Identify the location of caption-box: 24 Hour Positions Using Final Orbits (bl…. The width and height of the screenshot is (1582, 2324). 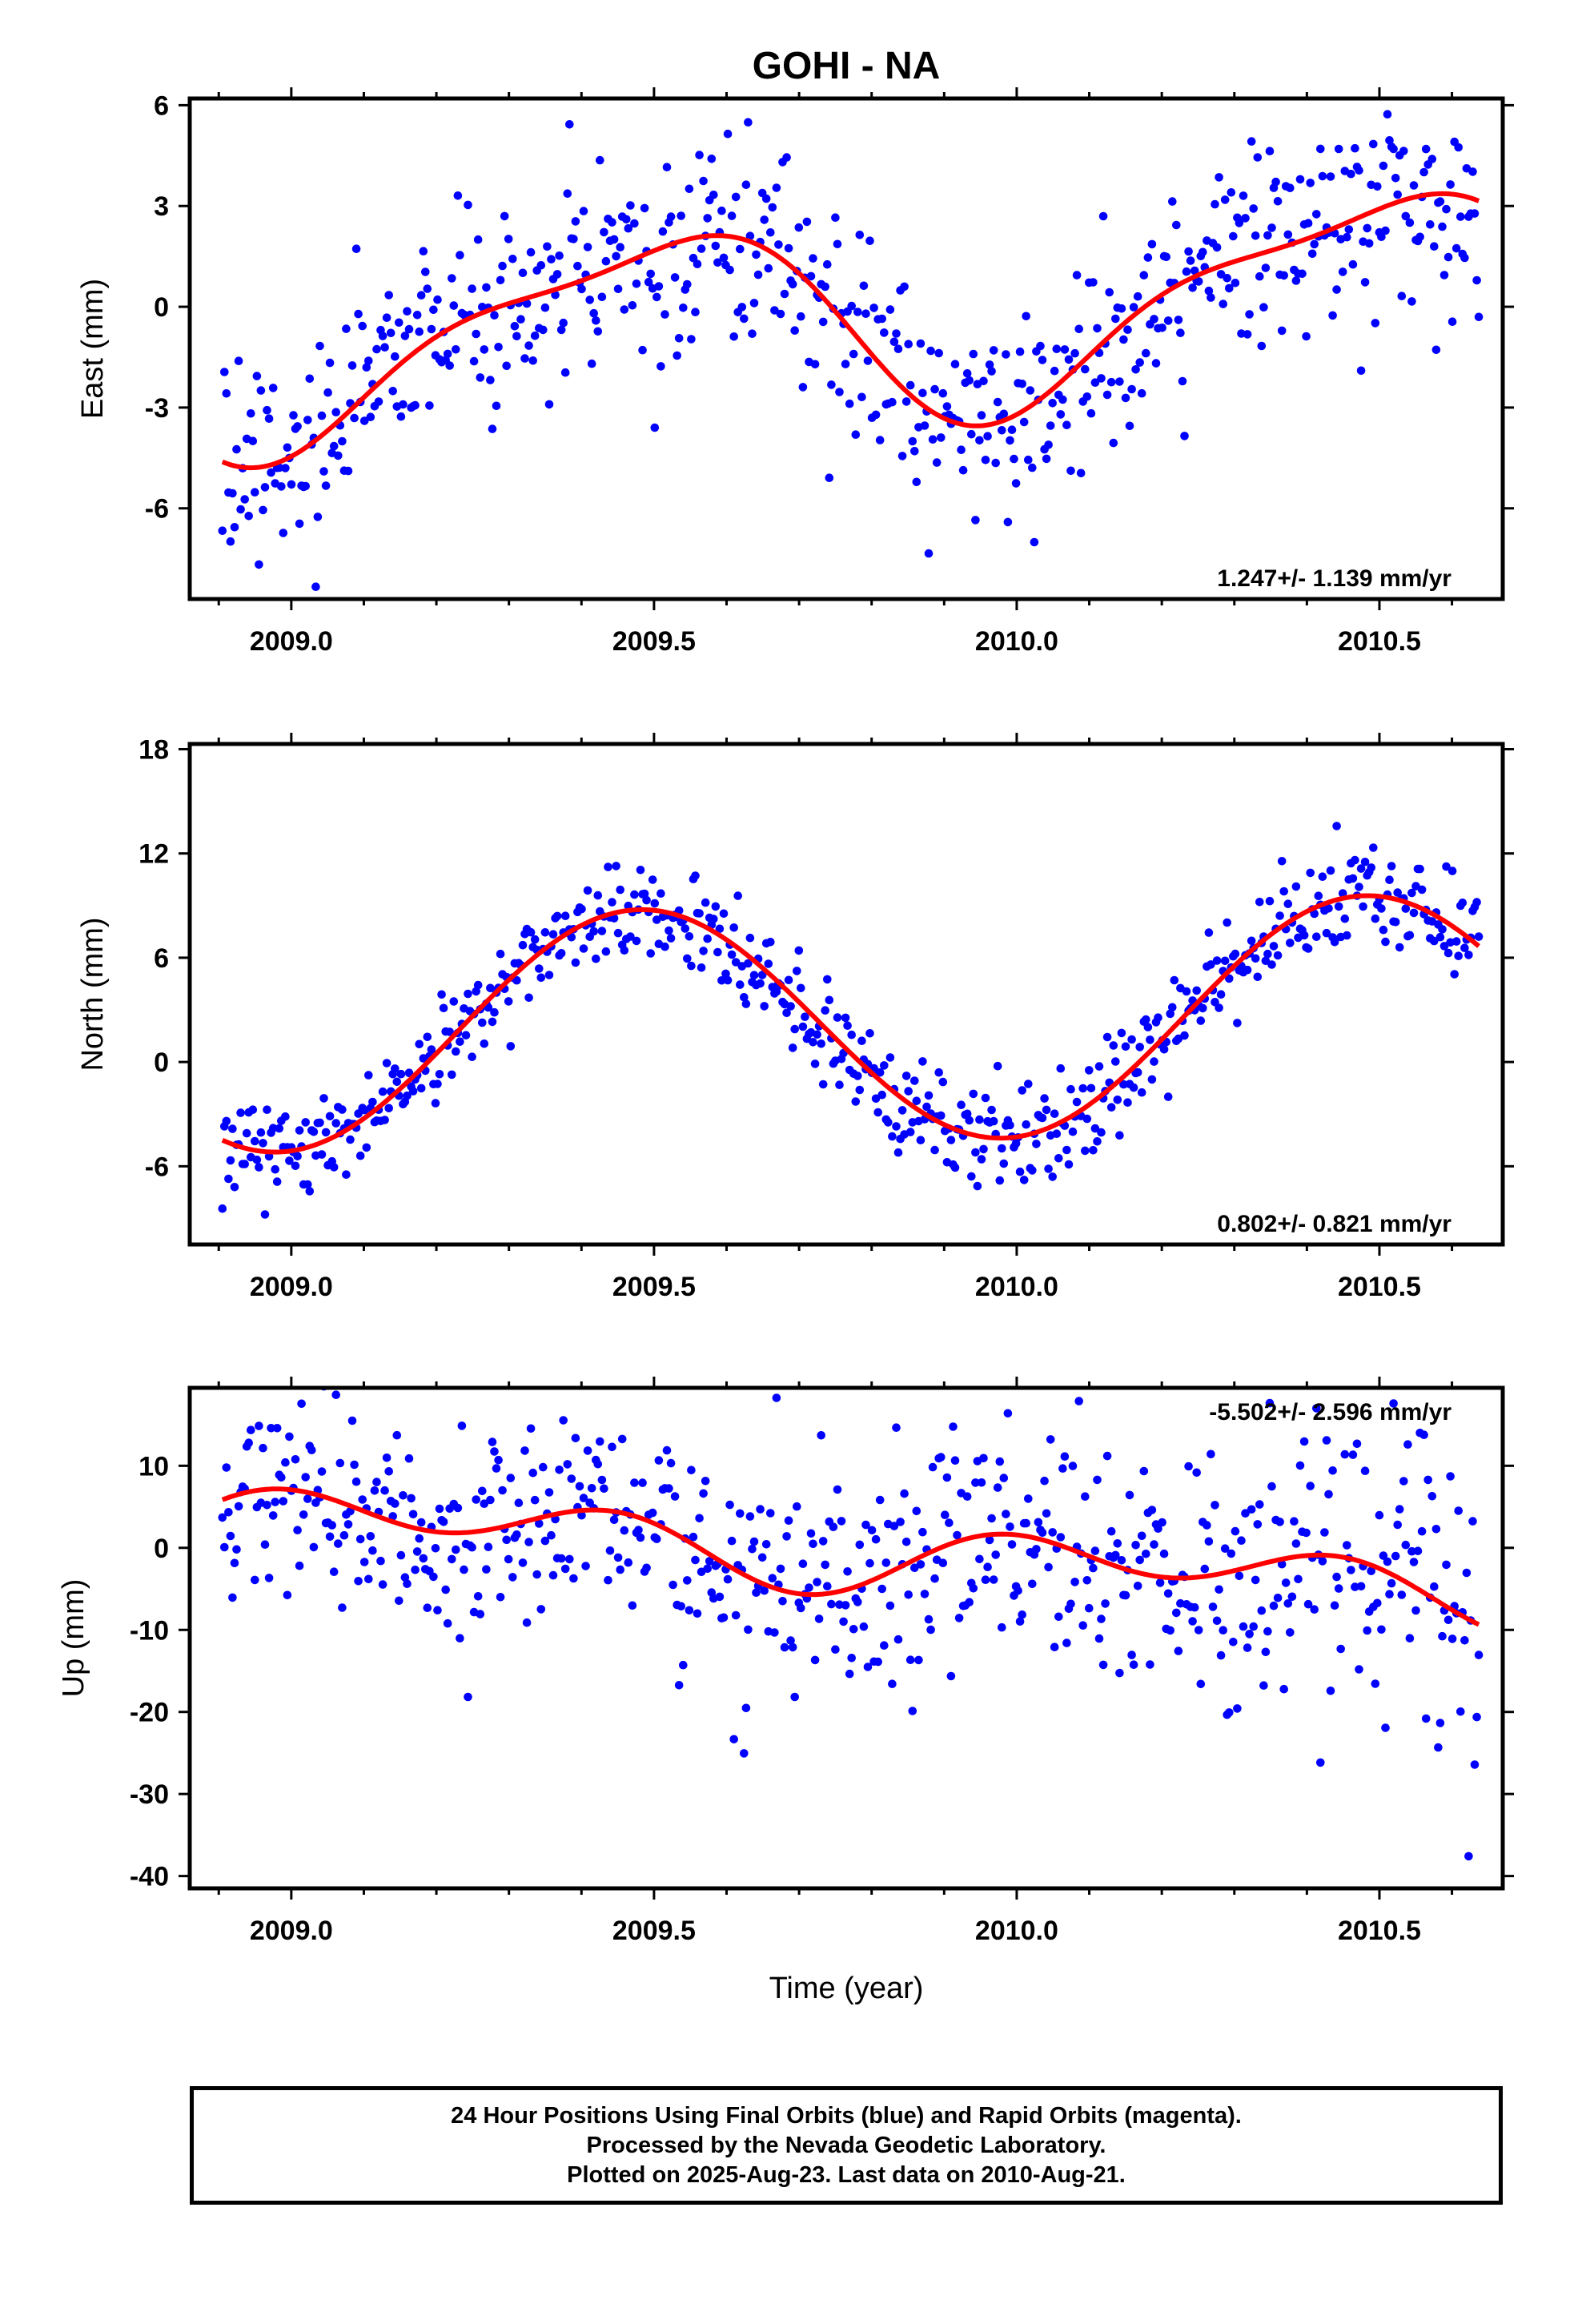
(847, 2145).